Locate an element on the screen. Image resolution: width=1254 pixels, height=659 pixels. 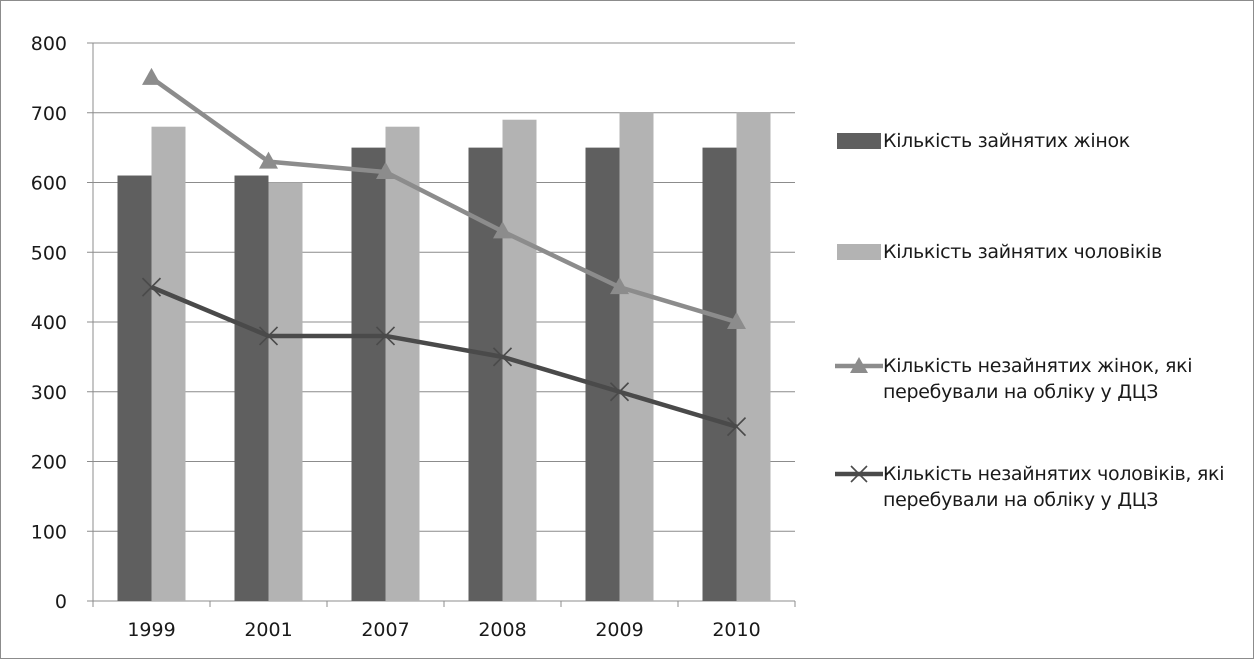
legend-swatch-employed-women is located at coordinates (859, 141).